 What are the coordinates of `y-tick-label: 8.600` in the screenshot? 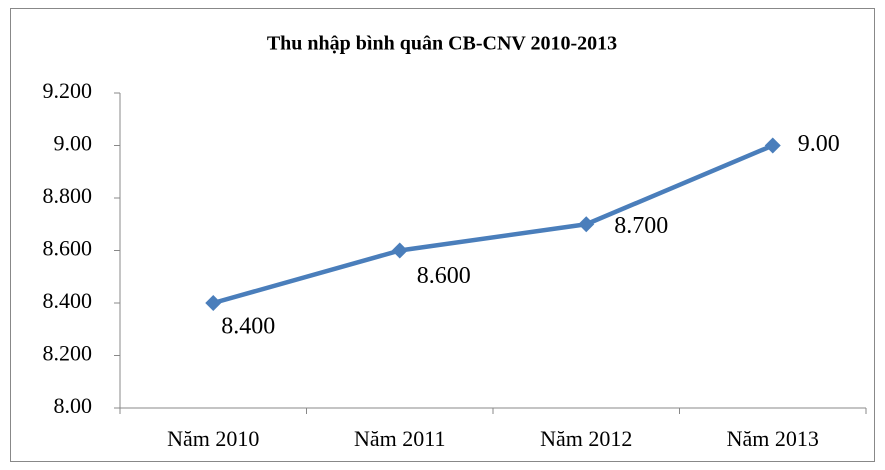 It's located at (68, 248).